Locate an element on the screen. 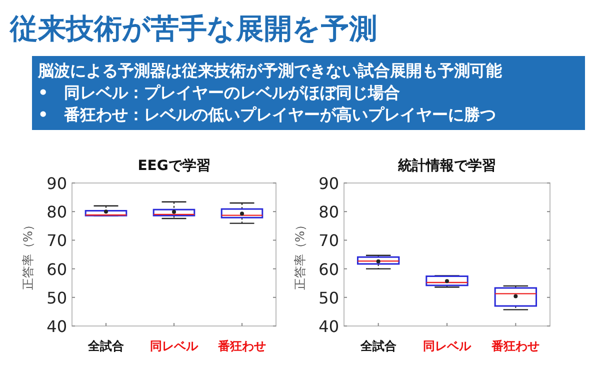 The width and height of the screenshot is (600, 370). text: 従来技術が苦手な展開を予測 is located at coordinates (193, 28).